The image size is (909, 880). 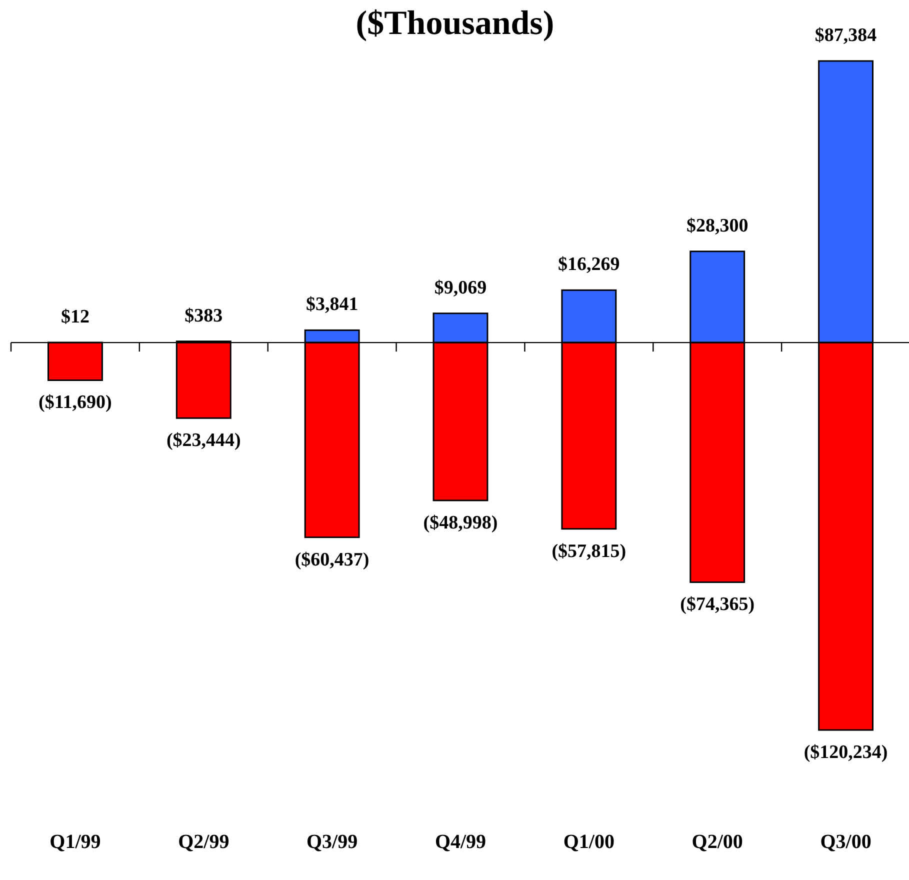 I want to click on data-label: $3,841, so click(x=332, y=305).